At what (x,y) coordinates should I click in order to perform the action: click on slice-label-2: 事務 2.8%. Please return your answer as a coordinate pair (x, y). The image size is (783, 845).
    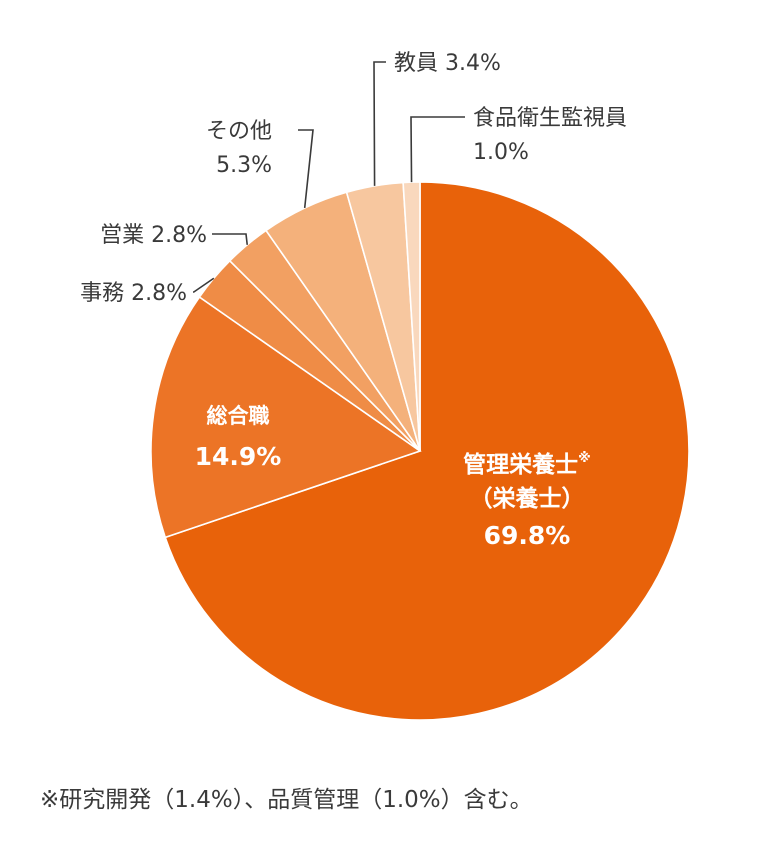
    Looking at the image, I should click on (133, 293).